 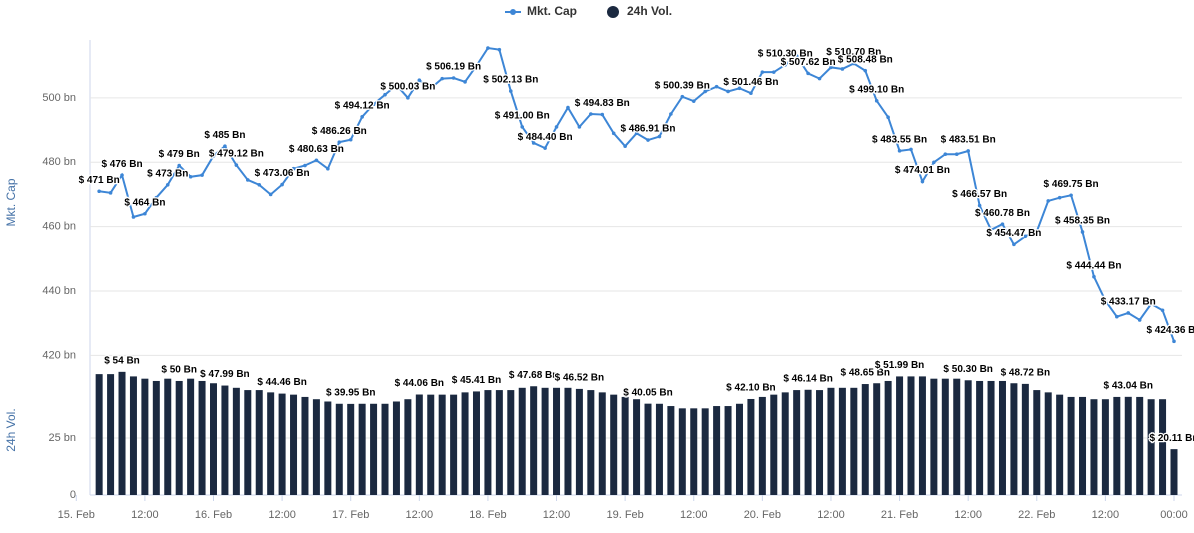 What do you see at coordinates (282, 173) in the screenshot?
I see `data-label: $ 473.06 Bn` at bounding box center [282, 173].